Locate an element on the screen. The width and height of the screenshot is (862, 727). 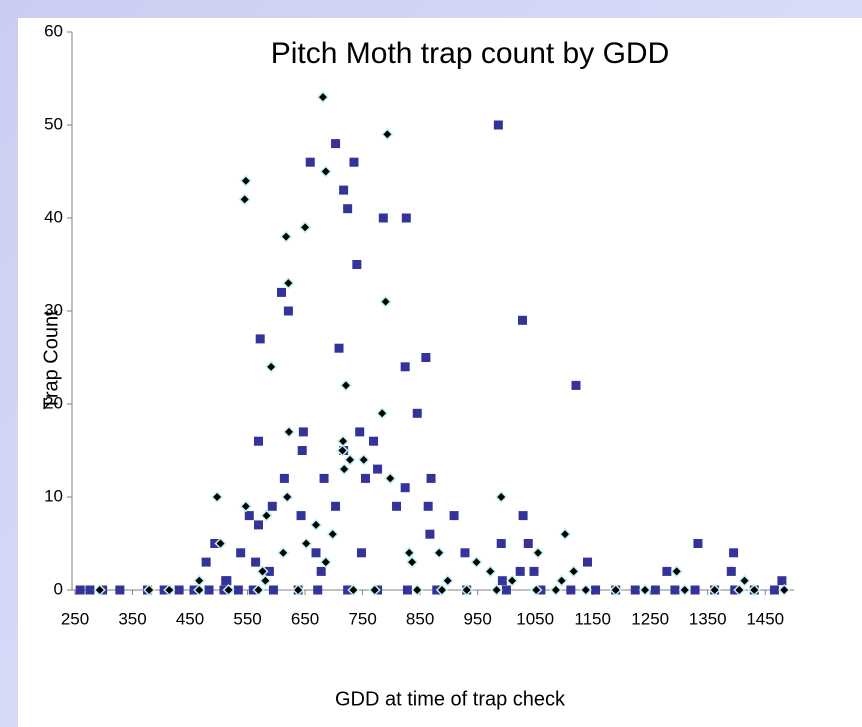
x-tick-label: 550 is located at coordinates (247, 618).